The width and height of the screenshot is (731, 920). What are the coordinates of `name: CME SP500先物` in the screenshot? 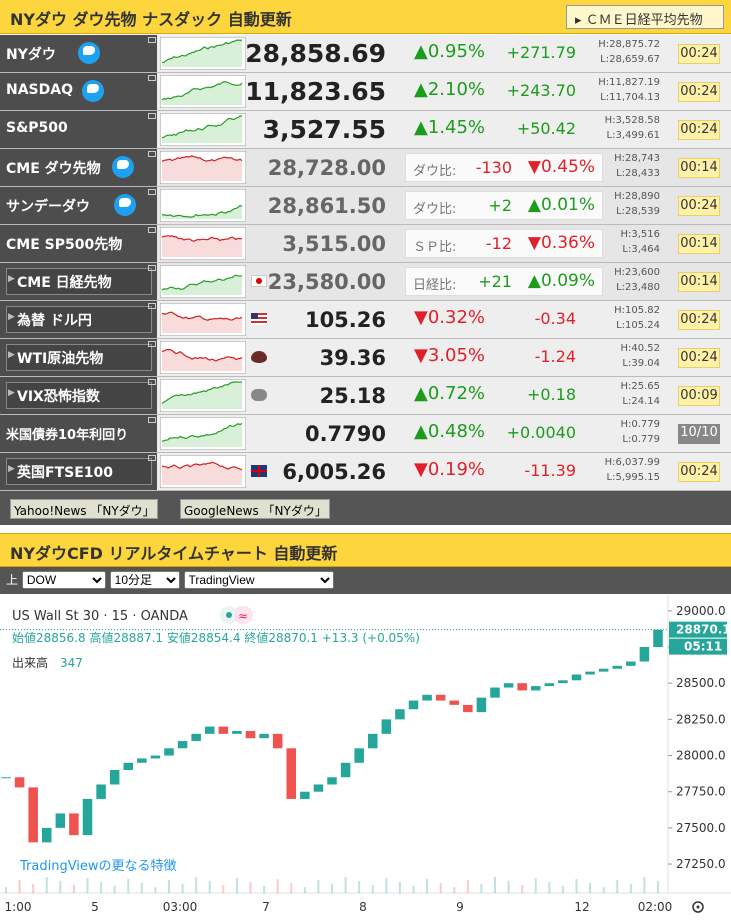 It's located at (64, 245).